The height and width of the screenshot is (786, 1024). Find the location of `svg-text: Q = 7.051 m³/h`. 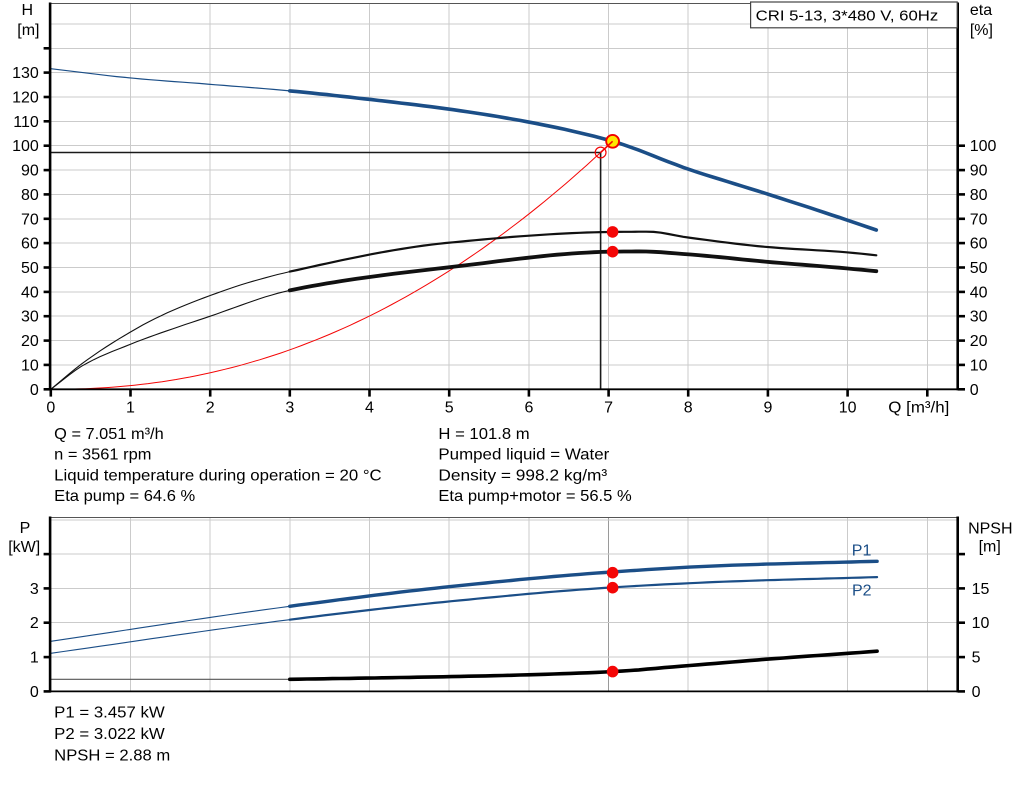

svg-text: Q = 7.051 m³/h is located at coordinates (109, 434).